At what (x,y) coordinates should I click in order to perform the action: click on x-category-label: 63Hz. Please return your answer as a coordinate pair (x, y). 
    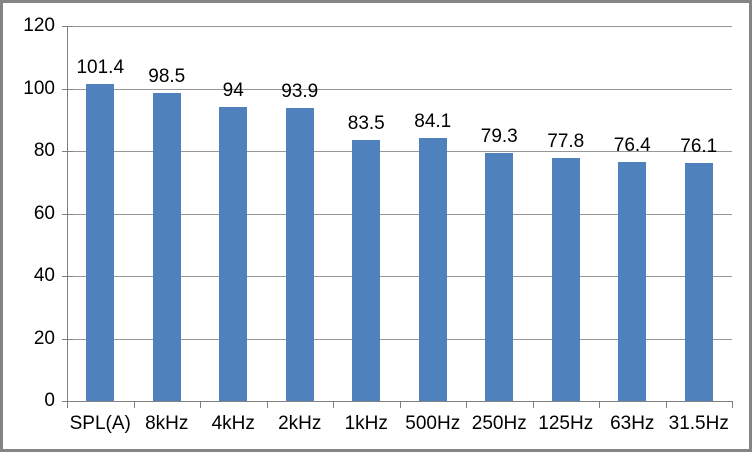
    Looking at the image, I should click on (632, 423).